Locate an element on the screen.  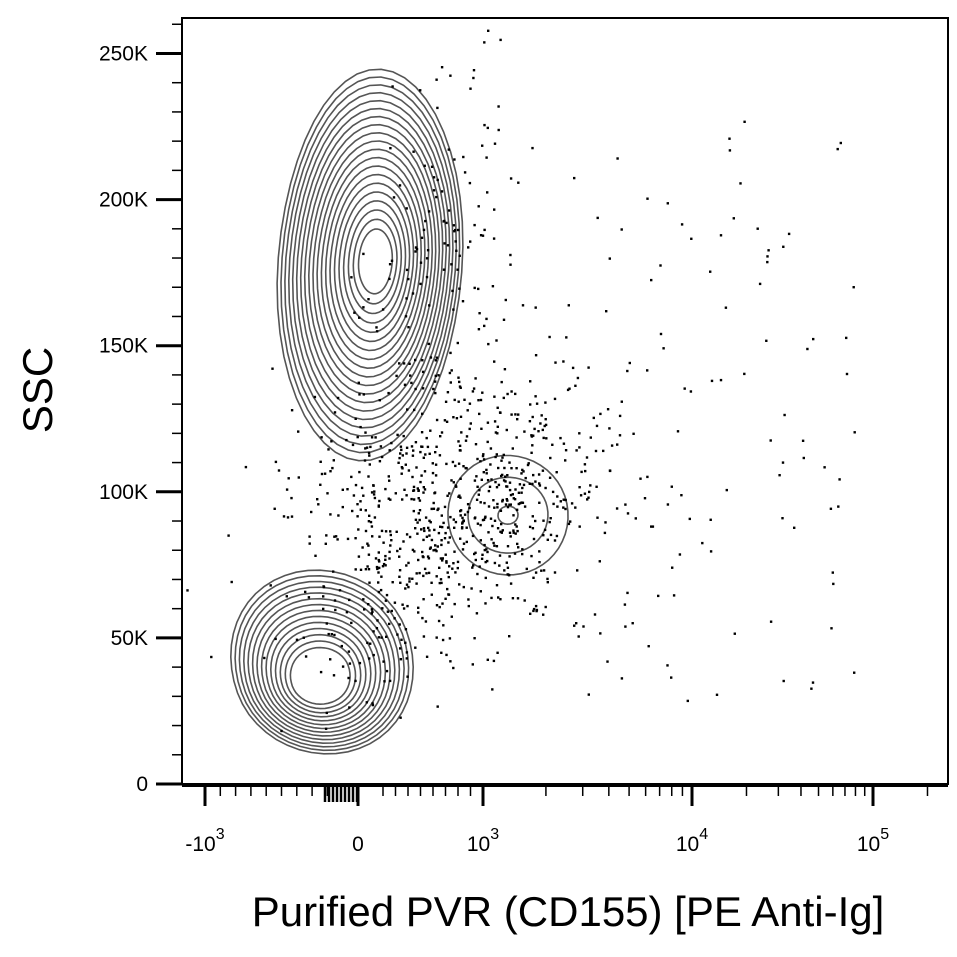
y-tick-label: 100K is located at coordinates (123, 492).